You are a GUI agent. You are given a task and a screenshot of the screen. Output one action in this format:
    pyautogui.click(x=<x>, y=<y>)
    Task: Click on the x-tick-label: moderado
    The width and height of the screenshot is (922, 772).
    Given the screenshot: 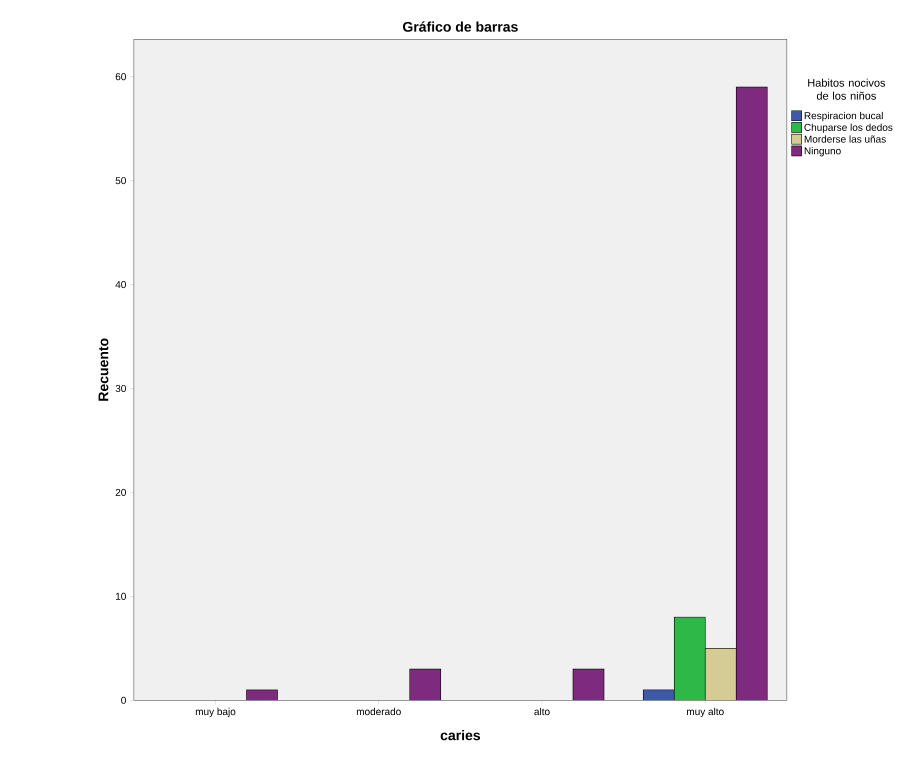 What is the action you would take?
    pyautogui.click(x=378, y=712)
    